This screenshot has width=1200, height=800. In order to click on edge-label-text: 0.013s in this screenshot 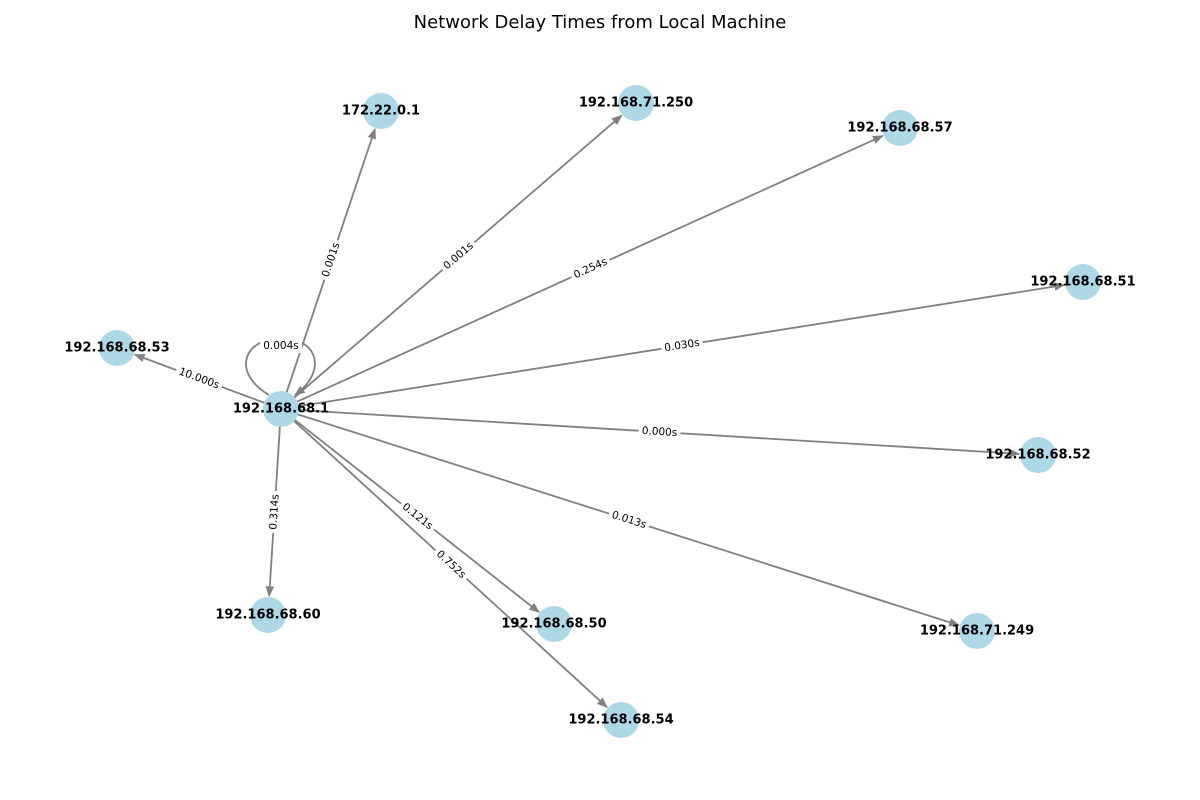, I will do `click(628, 520)`.